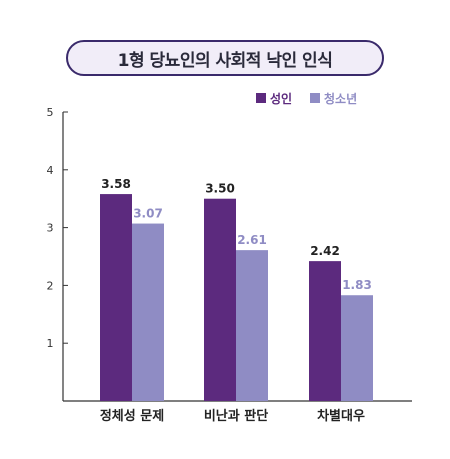 This screenshot has height=459, width=450. Describe the element at coordinates (252, 240) in the screenshot. I see `data-label: 2.61` at that location.